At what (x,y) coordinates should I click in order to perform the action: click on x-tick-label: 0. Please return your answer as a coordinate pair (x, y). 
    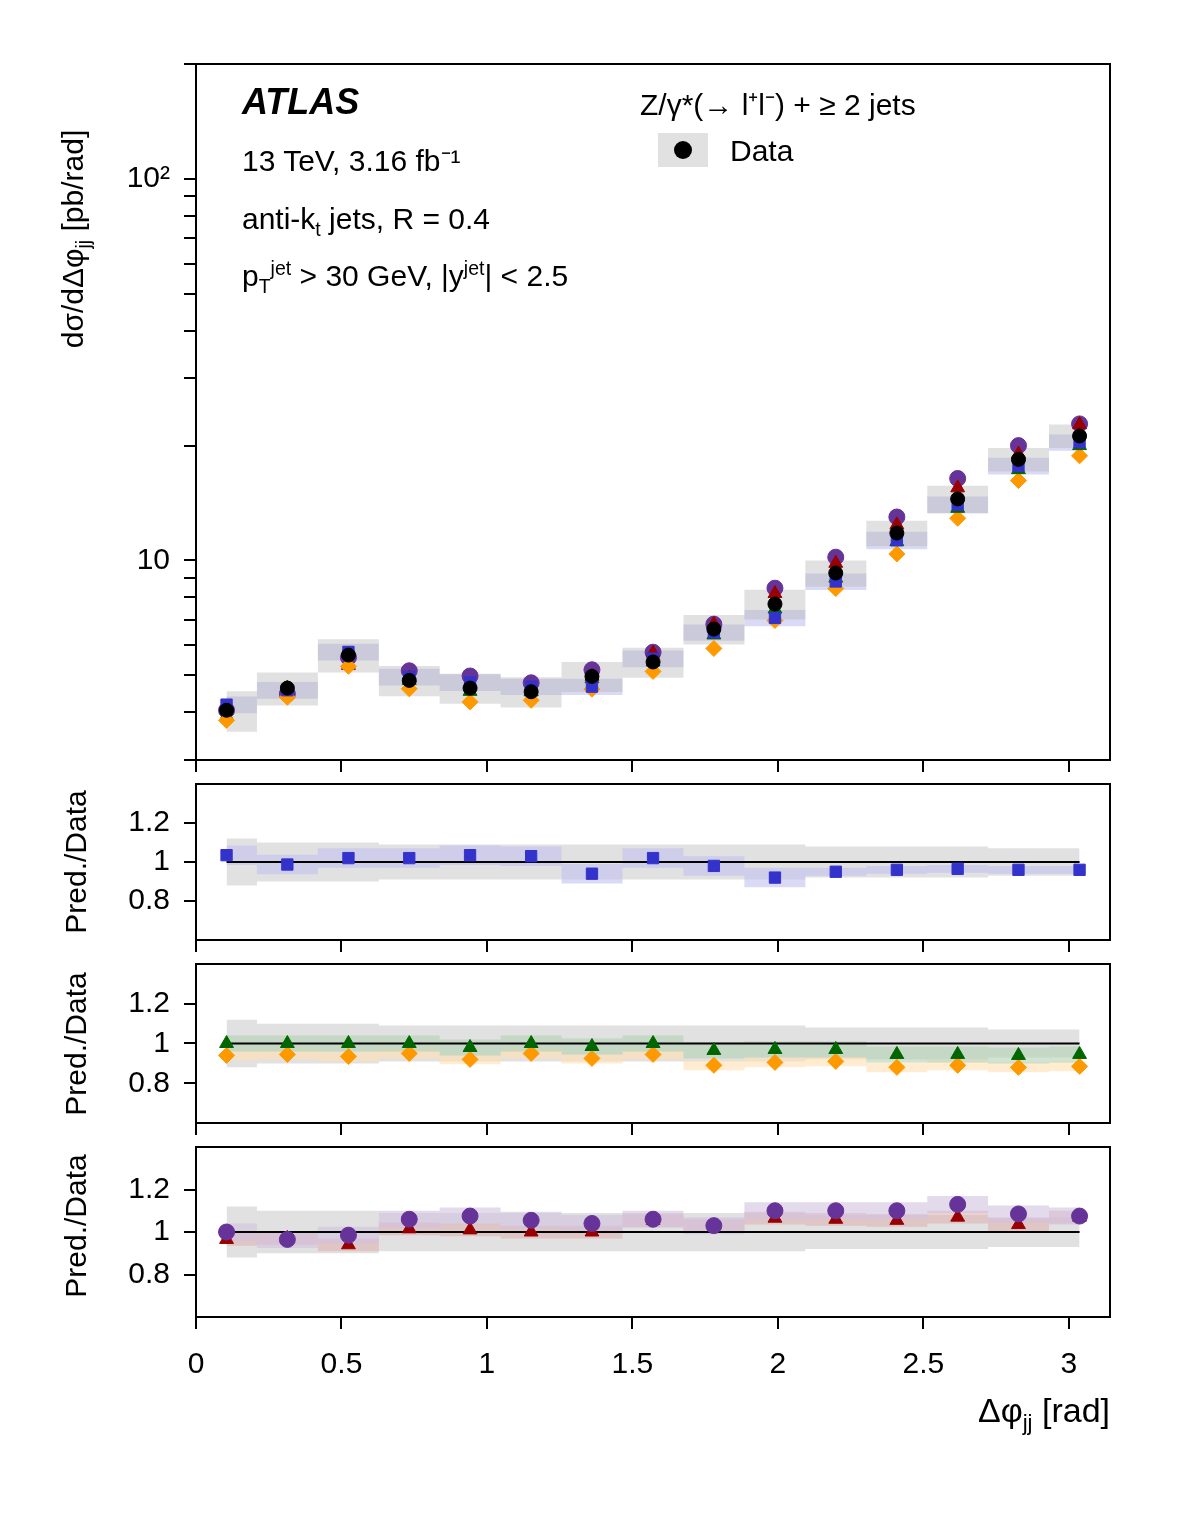
    Looking at the image, I should click on (196, 1363).